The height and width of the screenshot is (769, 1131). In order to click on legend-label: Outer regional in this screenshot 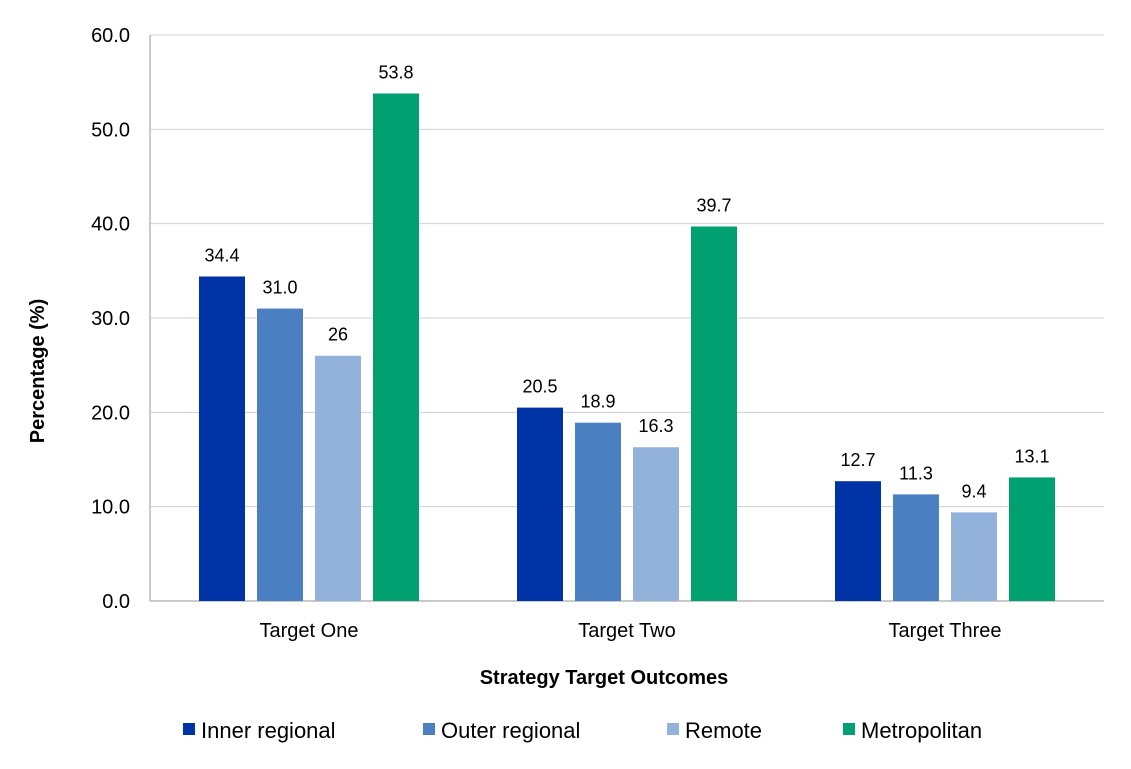, I will do `click(510, 730)`.